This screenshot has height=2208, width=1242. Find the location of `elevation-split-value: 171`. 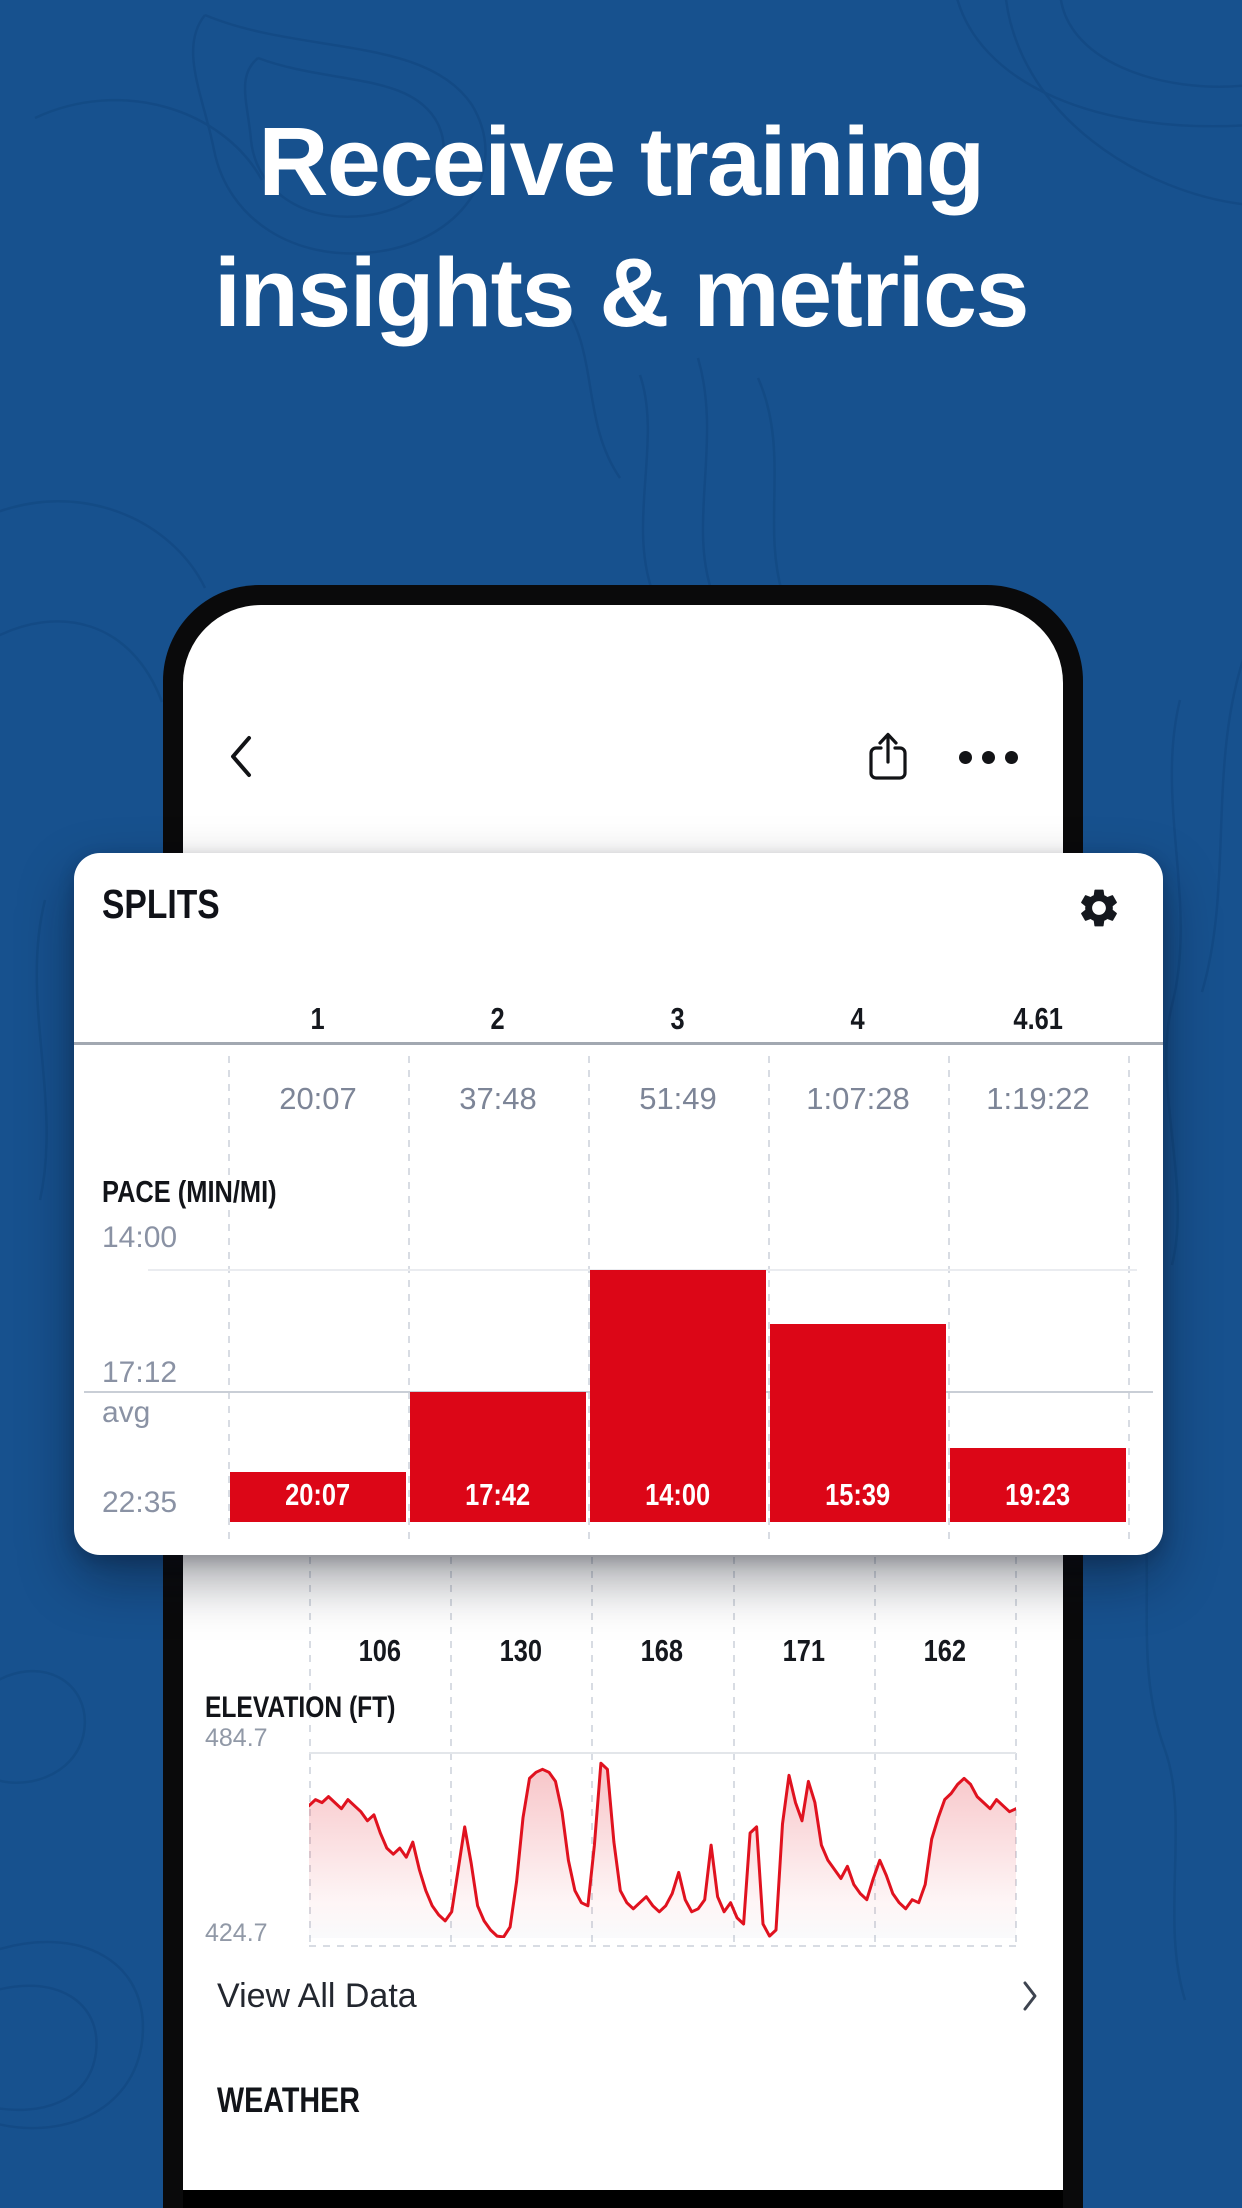

elevation-split-value: 171 is located at coordinates (803, 1650).